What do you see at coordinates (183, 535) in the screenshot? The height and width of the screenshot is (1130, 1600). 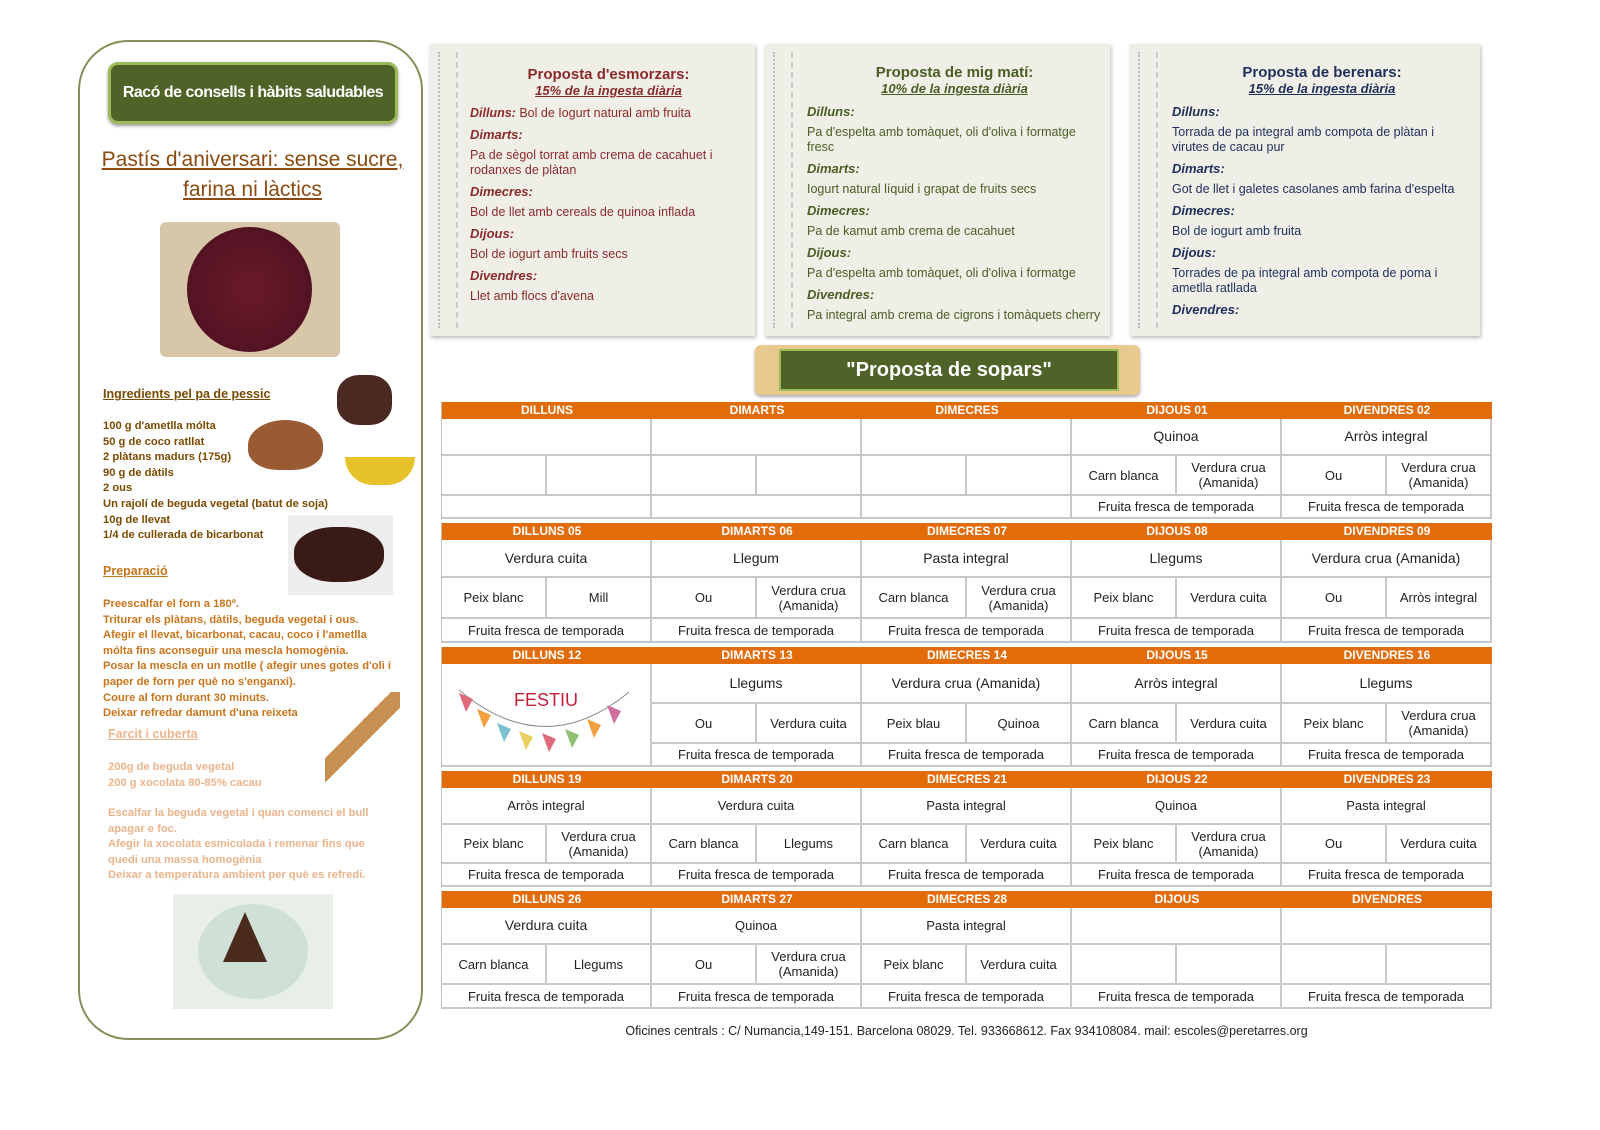 I see `text-line: 1/4 de cullerada de bicarbonat` at bounding box center [183, 535].